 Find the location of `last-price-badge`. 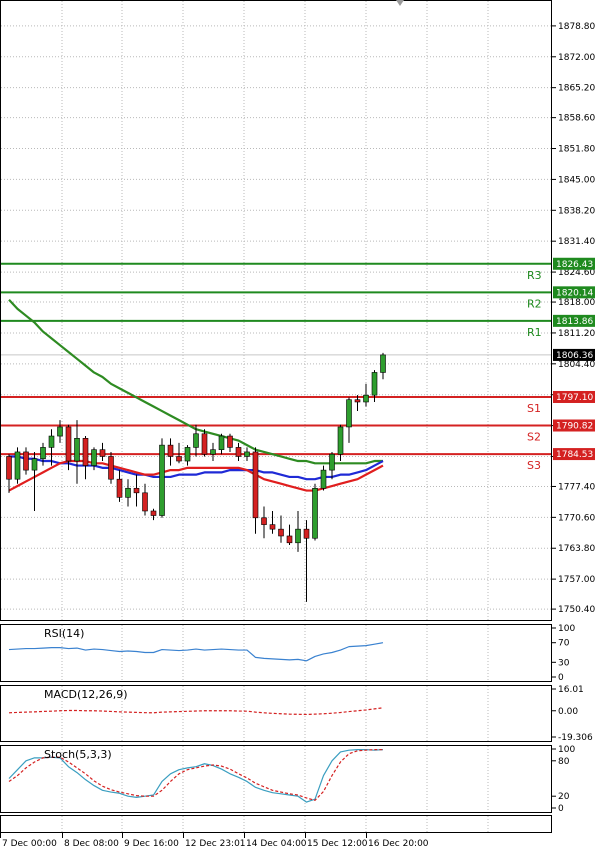

last-price-badge is located at coordinates (574, 354).